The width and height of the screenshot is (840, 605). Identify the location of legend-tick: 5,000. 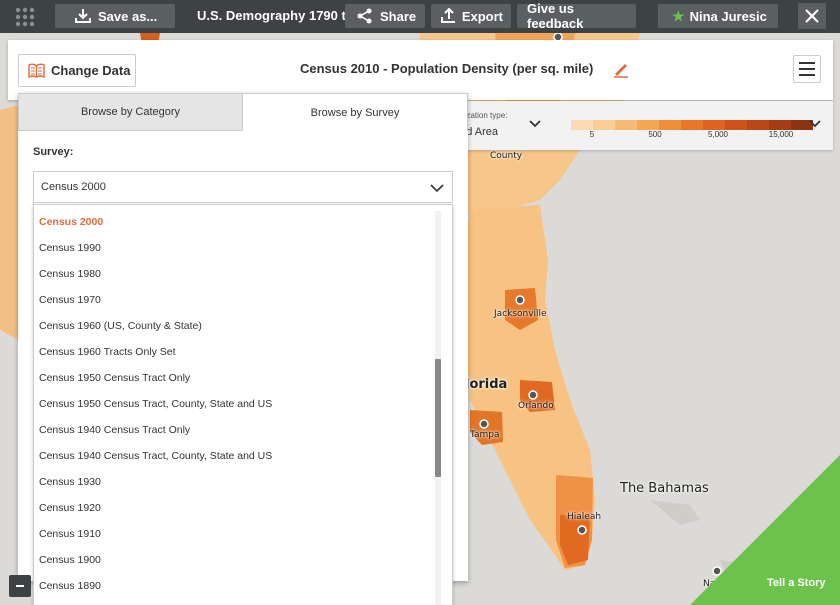
(718, 134).